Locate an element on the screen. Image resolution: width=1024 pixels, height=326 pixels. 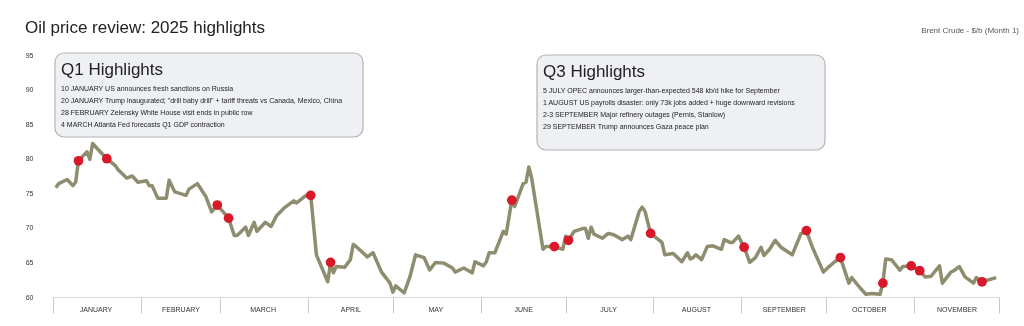
chart-title: Oil price review: 2025 highlights is located at coordinates (145, 27).